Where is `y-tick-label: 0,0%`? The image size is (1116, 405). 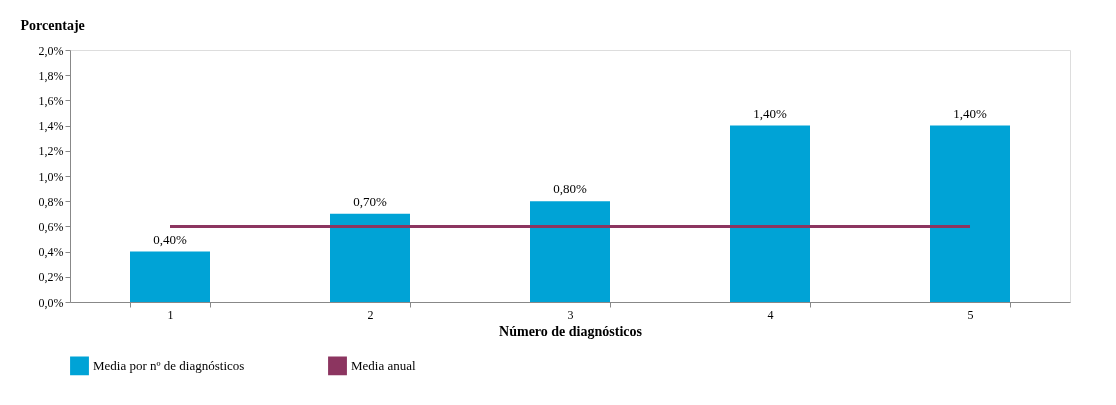 y-tick-label: 0,0% is located at coordinates (51, 302).